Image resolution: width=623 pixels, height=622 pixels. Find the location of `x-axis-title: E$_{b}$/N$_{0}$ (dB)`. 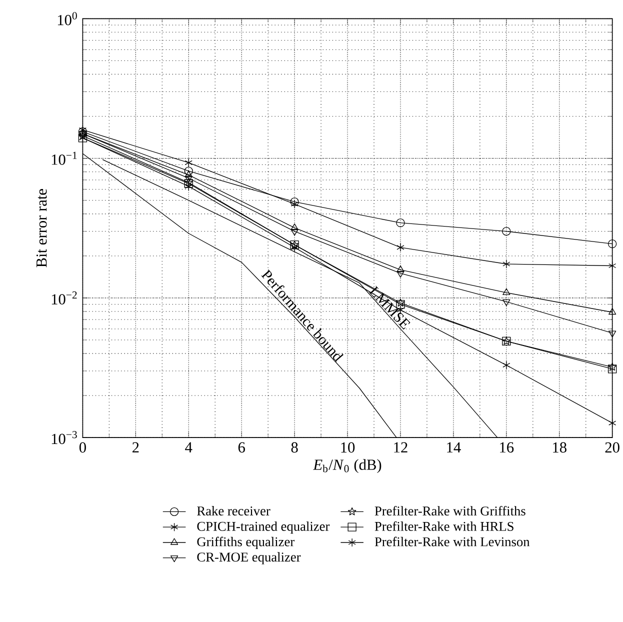

x-axis-title: E$_{b}$/N$_{0}$ (dB) is located at coordinates (347, 466).